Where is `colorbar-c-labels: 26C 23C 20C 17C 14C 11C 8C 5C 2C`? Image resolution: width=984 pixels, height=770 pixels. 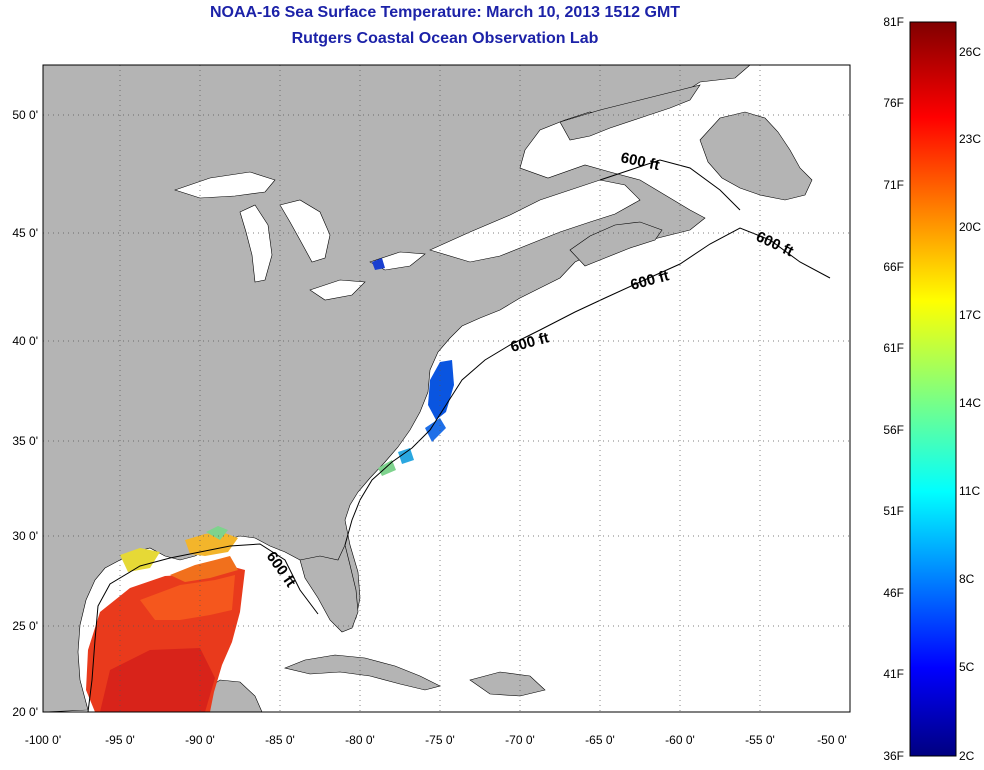 colorbar-c-labels: 26C 23C 20C 17C 14C 11C 8C 5C 2C is located at coordinates (970, 404).